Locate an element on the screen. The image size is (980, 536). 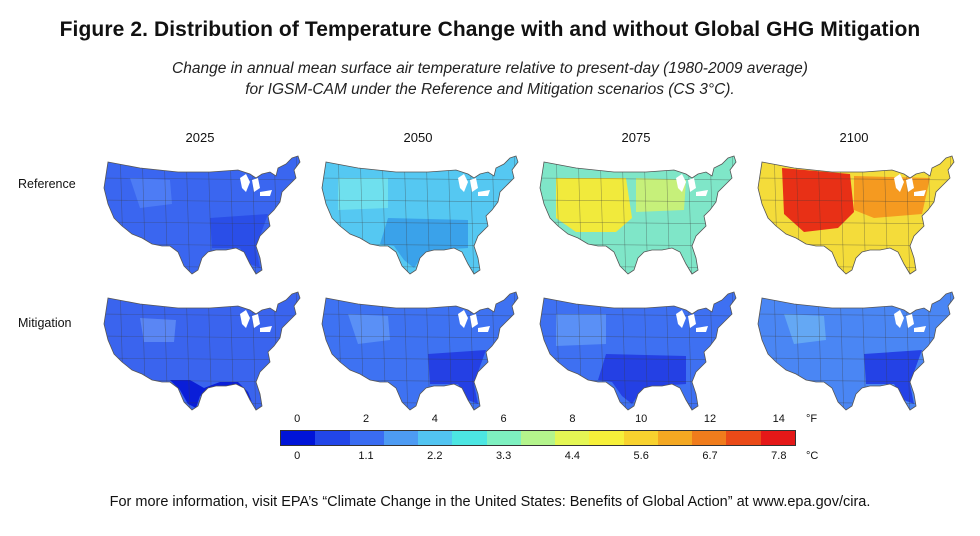
us-map-reference-2050 is located at coordinates (421, 216).